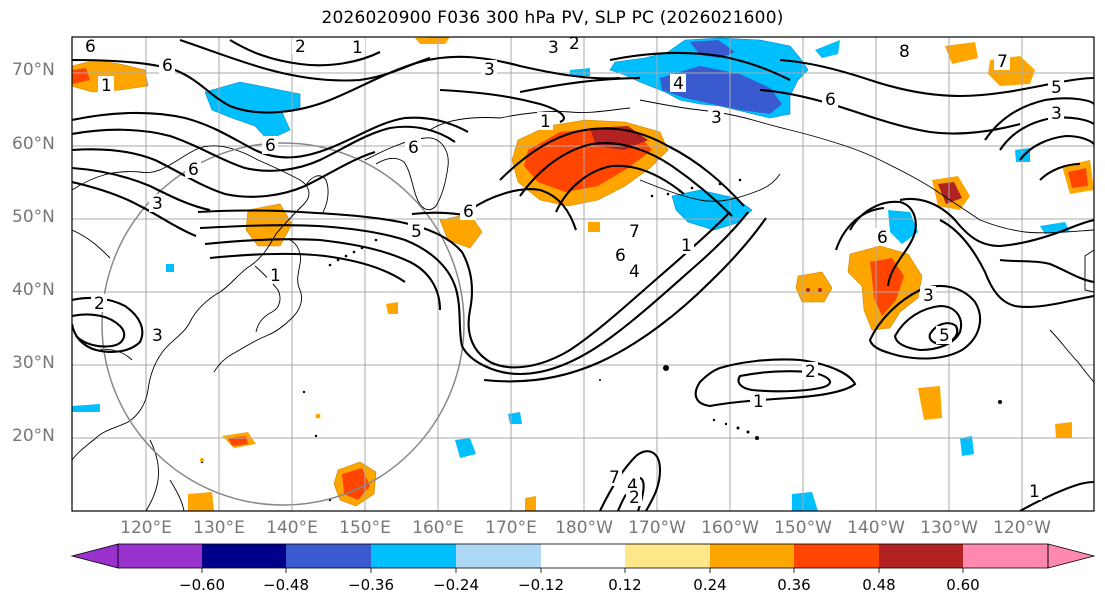 Image resolution: width=1105 pixels, height=604 pixels. What do you see at coordinates (286, 585) in the screenshot?
I see `colorbar-tick-label: −0.48` at bounding box center [286, 585].